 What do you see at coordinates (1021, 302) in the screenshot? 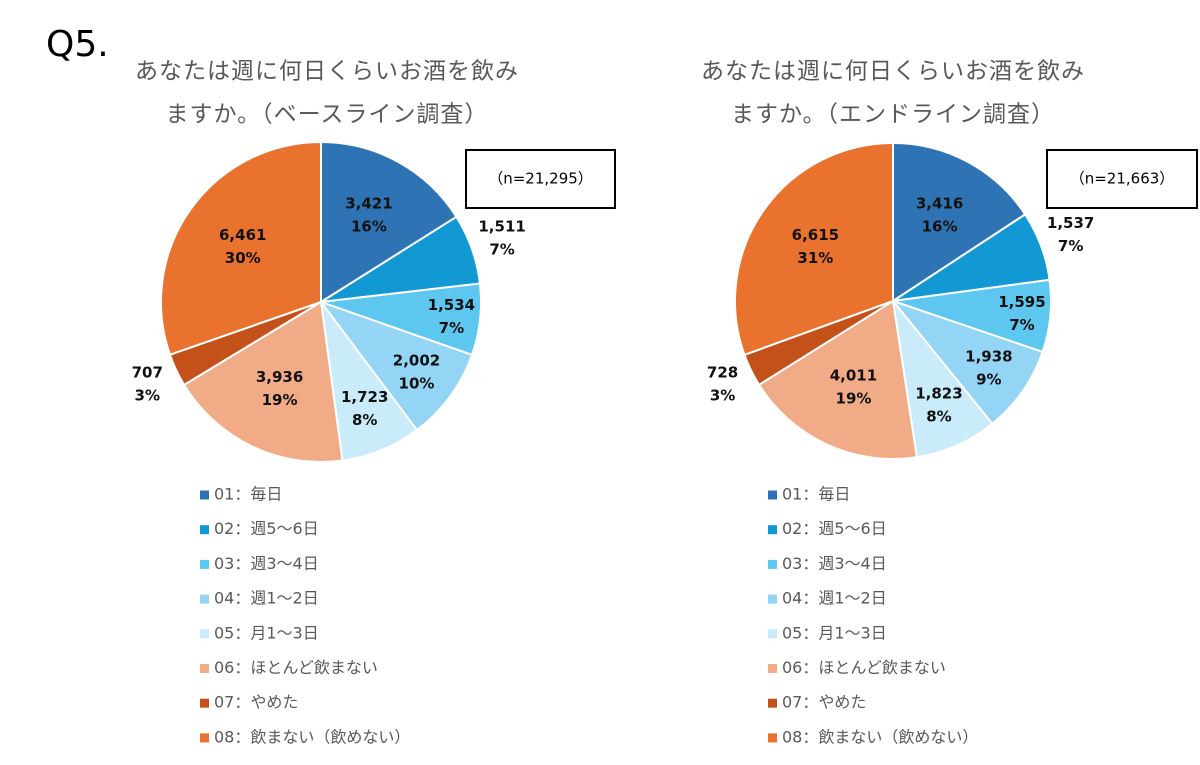
I see `value-label: 1,595` at bounding box center [1021, 302].